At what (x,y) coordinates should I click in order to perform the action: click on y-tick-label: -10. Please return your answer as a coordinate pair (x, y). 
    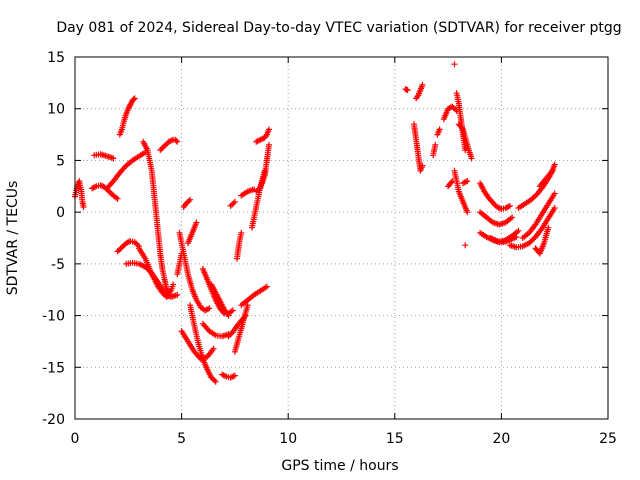
    Looking at the image, I should click on (53, 317).